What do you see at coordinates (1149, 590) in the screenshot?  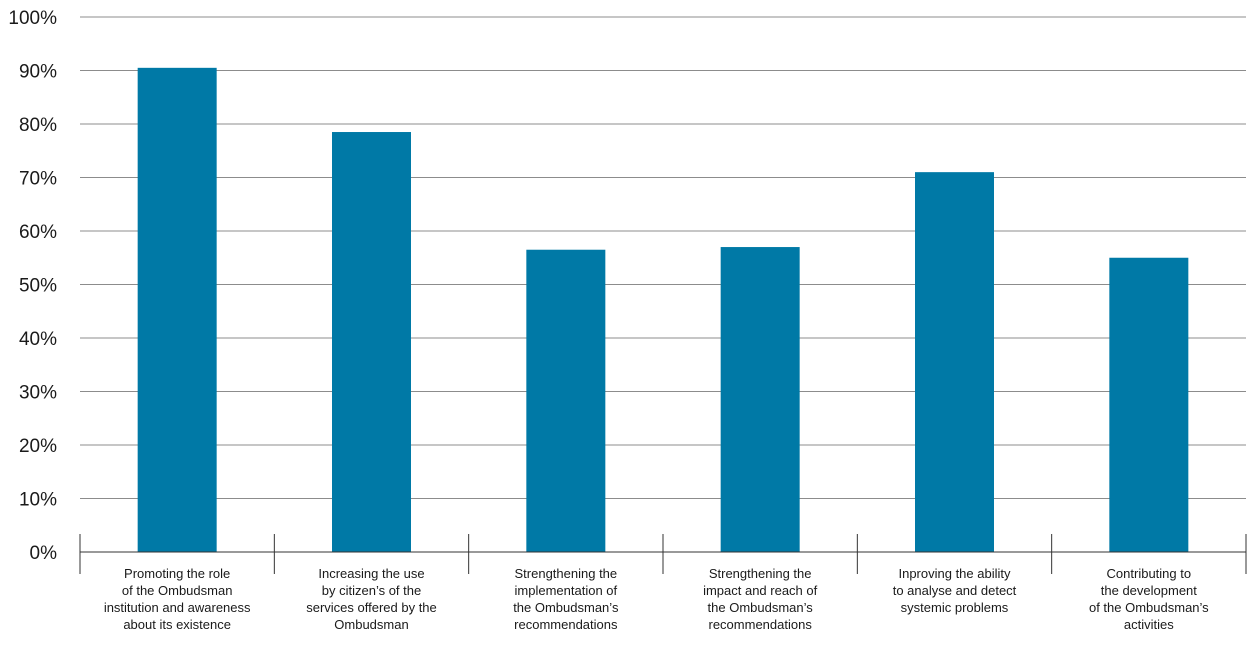 I see `x-category-label-line: the development` at bounding box center [1149, 590].